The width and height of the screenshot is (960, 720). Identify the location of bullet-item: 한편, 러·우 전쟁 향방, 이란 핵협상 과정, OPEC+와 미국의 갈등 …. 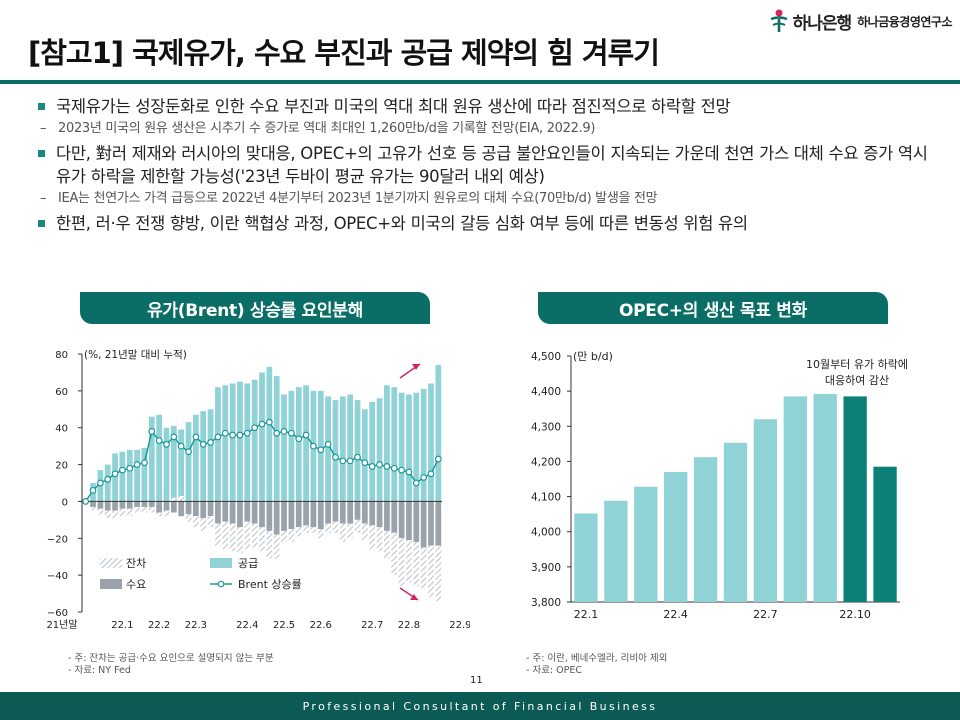
(486, 223).